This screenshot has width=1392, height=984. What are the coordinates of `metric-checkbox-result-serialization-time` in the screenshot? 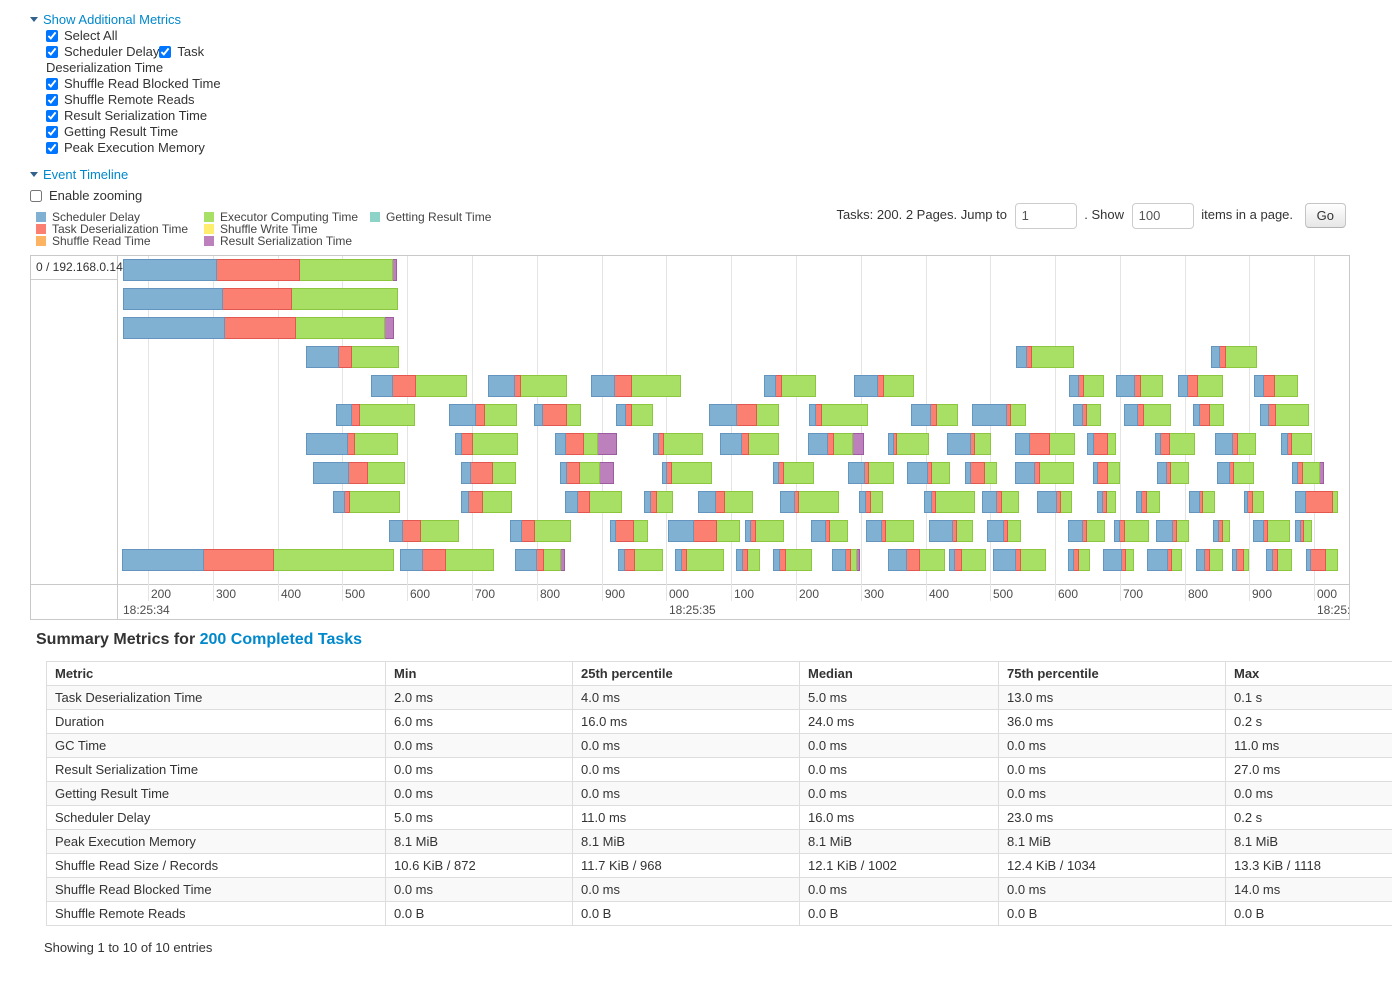 It's located at (52, 116).